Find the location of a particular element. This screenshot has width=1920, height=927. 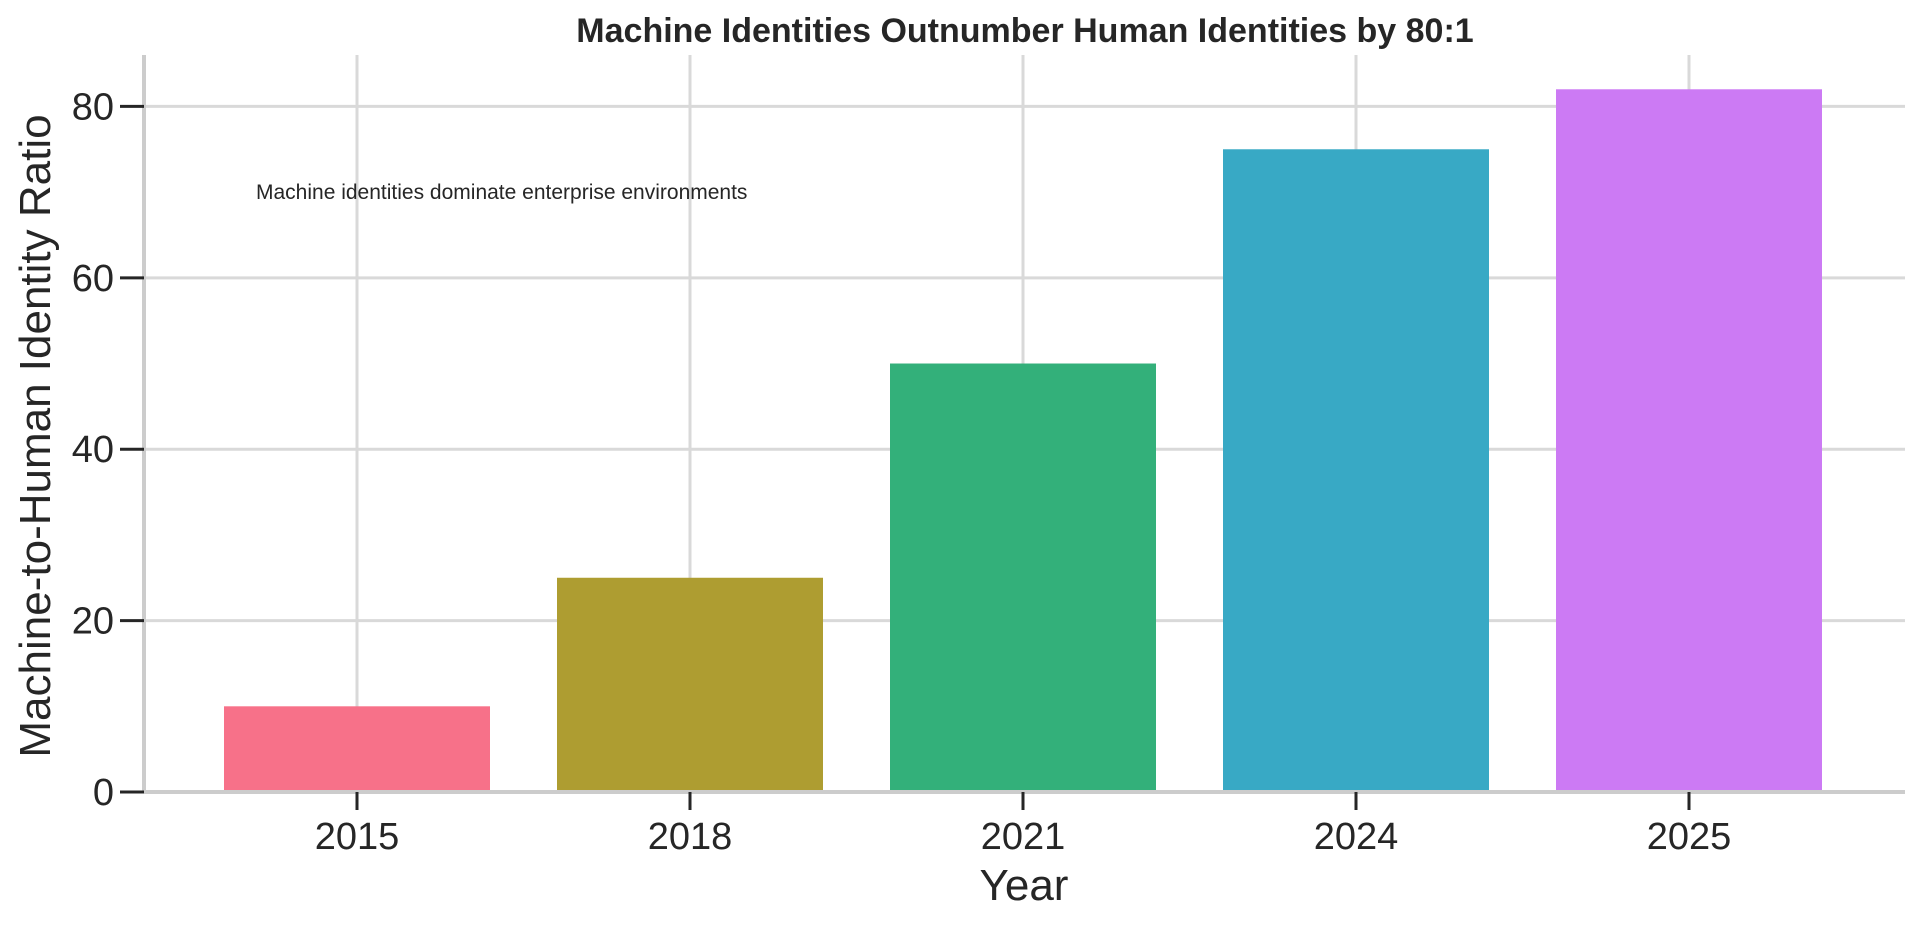

y-tick-label: 40 is located at coordinates (93, 450).